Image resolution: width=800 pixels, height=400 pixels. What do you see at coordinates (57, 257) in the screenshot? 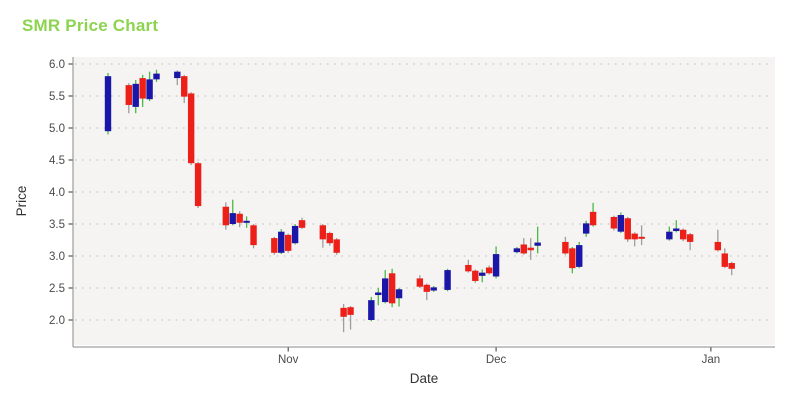
I see `y-tick-label: 3.0` at bounding box center [57, 257].